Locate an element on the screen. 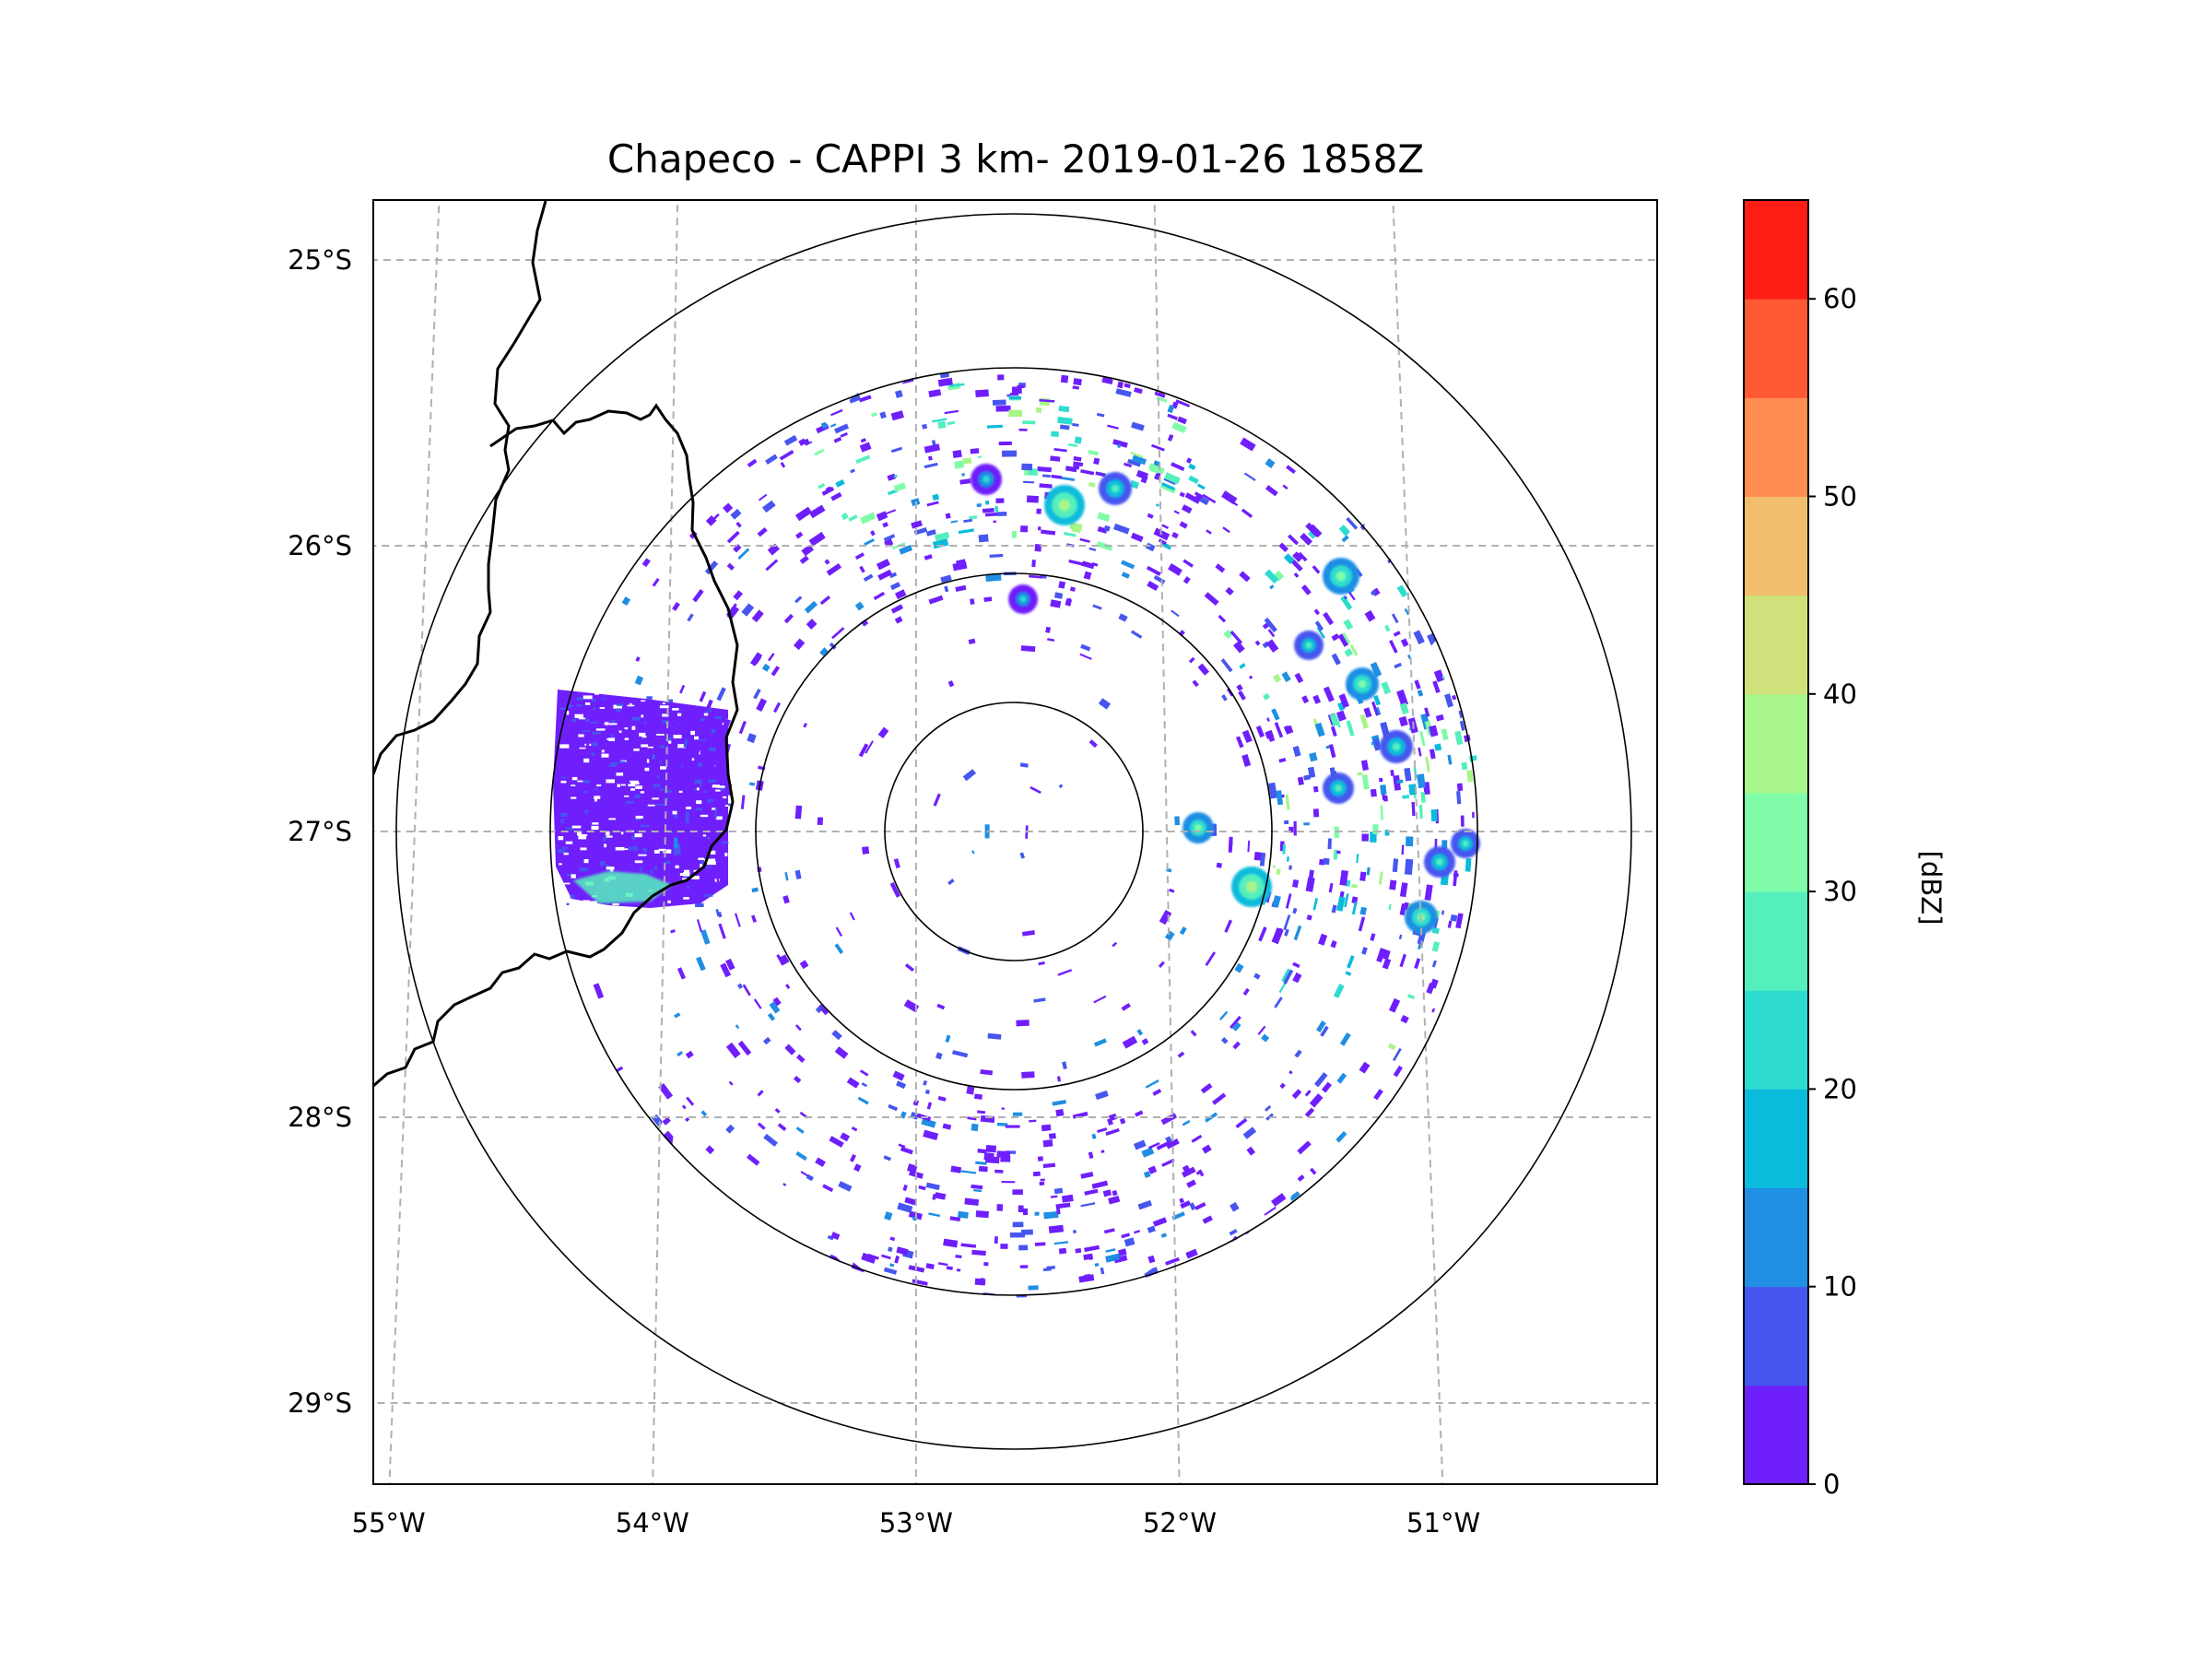 This screenshot has height=1663, width=2212. lon-gridline is located at coordinates (1167, 842).